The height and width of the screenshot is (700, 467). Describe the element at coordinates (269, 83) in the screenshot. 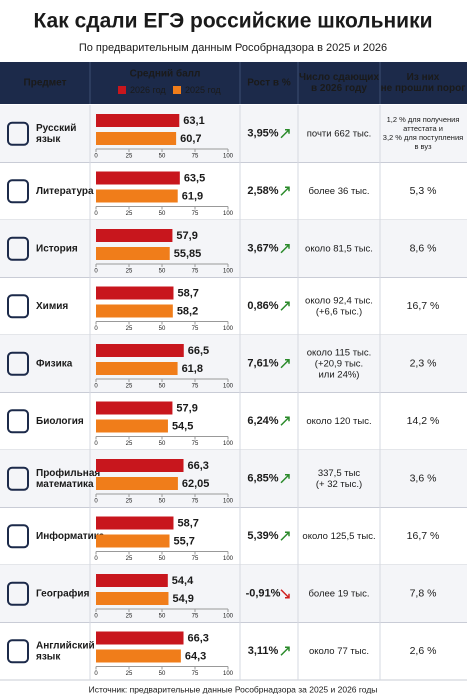

I see `header-growth: Рост в %` at that location.